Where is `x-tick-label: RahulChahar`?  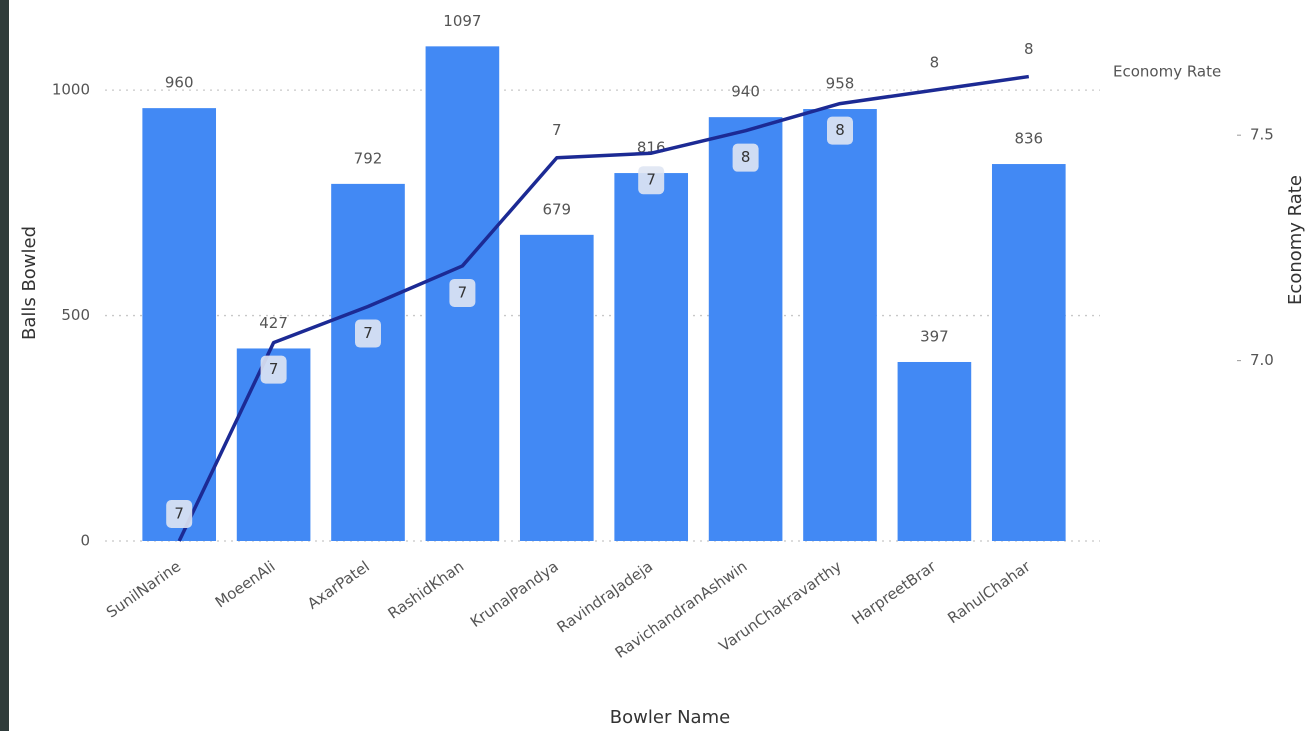 x-tick-label: RahulChahar is located at coordinates (989, 592).